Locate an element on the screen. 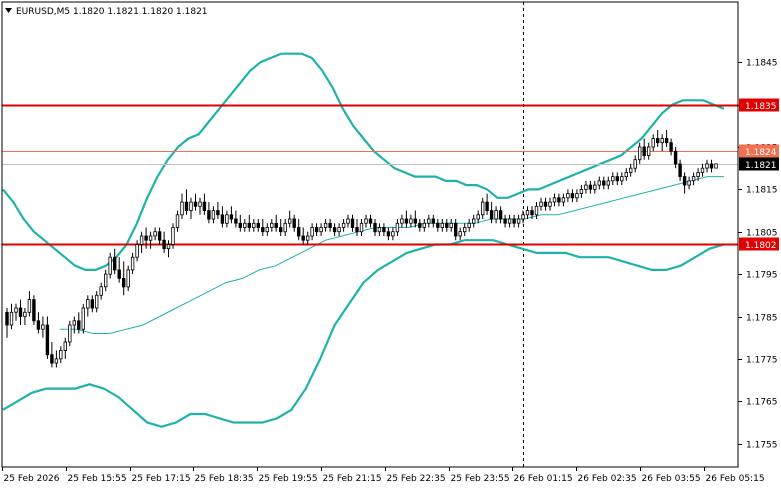  x-tick-label: 25 Feb 23:55 is located at coordinates (480, 479).